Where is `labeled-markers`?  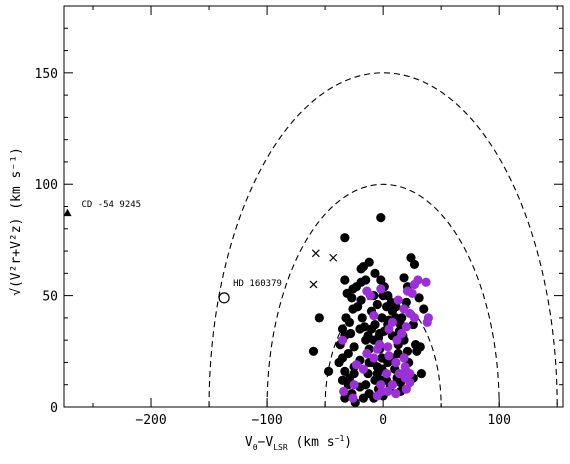 labeled-markers is located at coordinates (200, 256).